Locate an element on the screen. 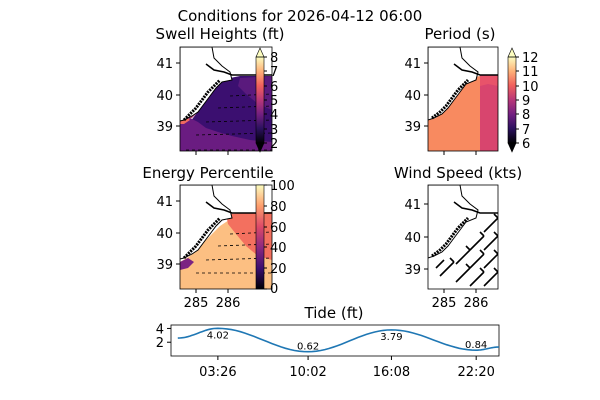  period-panel: Period (s) 41 40 39 6 7 8 9 is located at coordinates (471, 90).